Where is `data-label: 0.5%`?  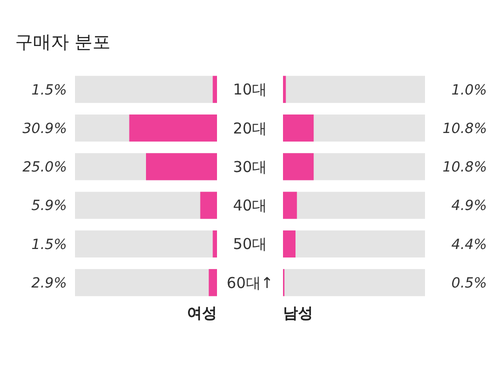
data-label: 0.5% is located at coordinates (469, 284).